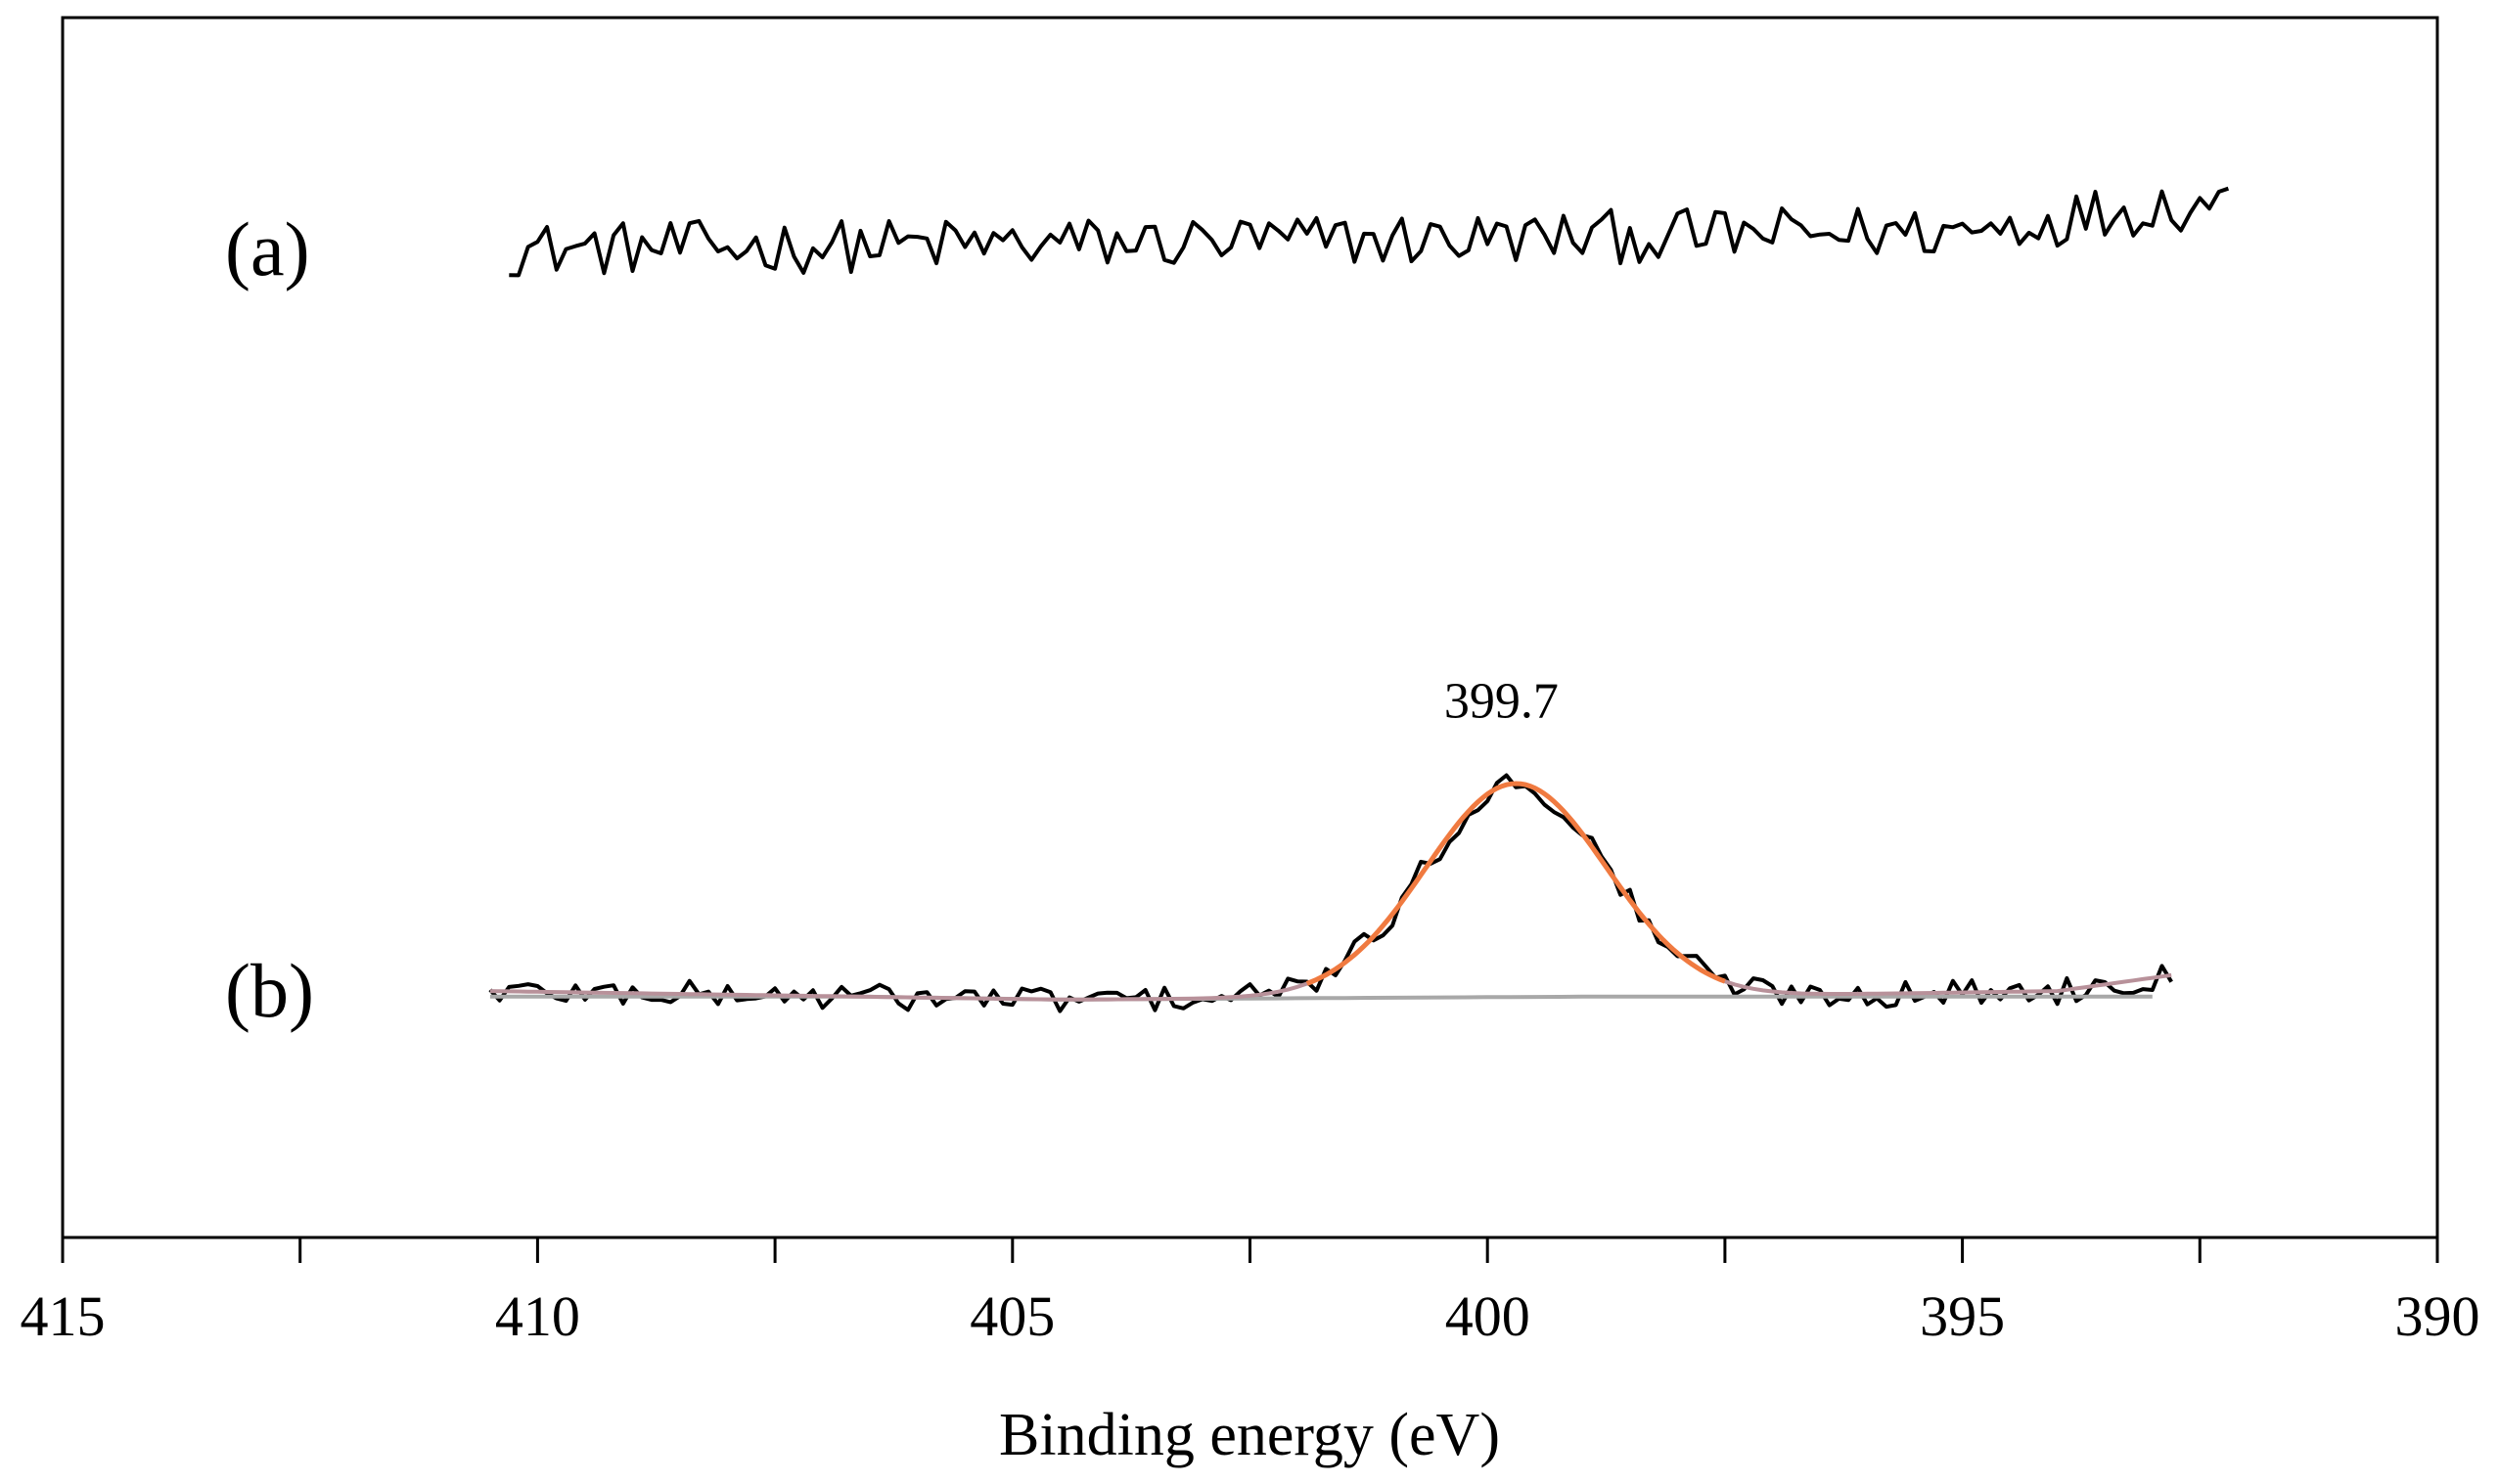  What do you see at coordinates (1370, 232) in the screenshot?
I see `series-a-line` at bounding box center [1370, 232].